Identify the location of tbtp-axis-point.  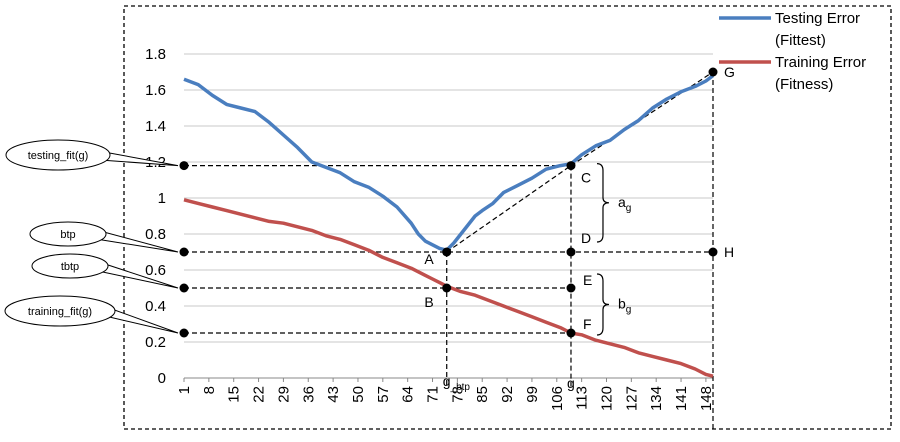
(184, 288).